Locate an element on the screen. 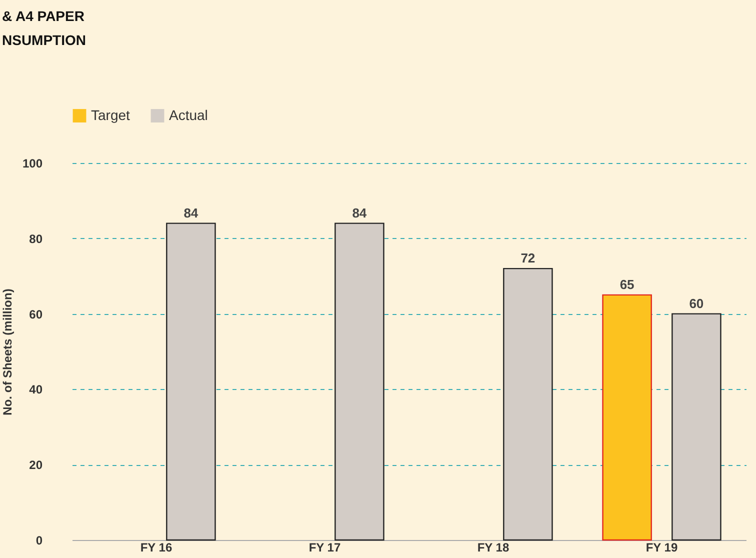 The height and width of the screenshot is (558, 756). y-tick-label: 40 is located at coordinates (36, 389).